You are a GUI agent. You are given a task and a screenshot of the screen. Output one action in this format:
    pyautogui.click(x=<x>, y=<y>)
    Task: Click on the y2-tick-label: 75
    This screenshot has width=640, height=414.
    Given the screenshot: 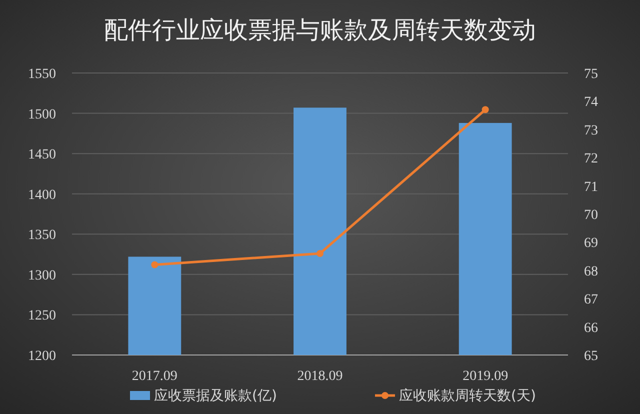 What is the action you would take?
    pyautogui.click(x=591, y=74)
    